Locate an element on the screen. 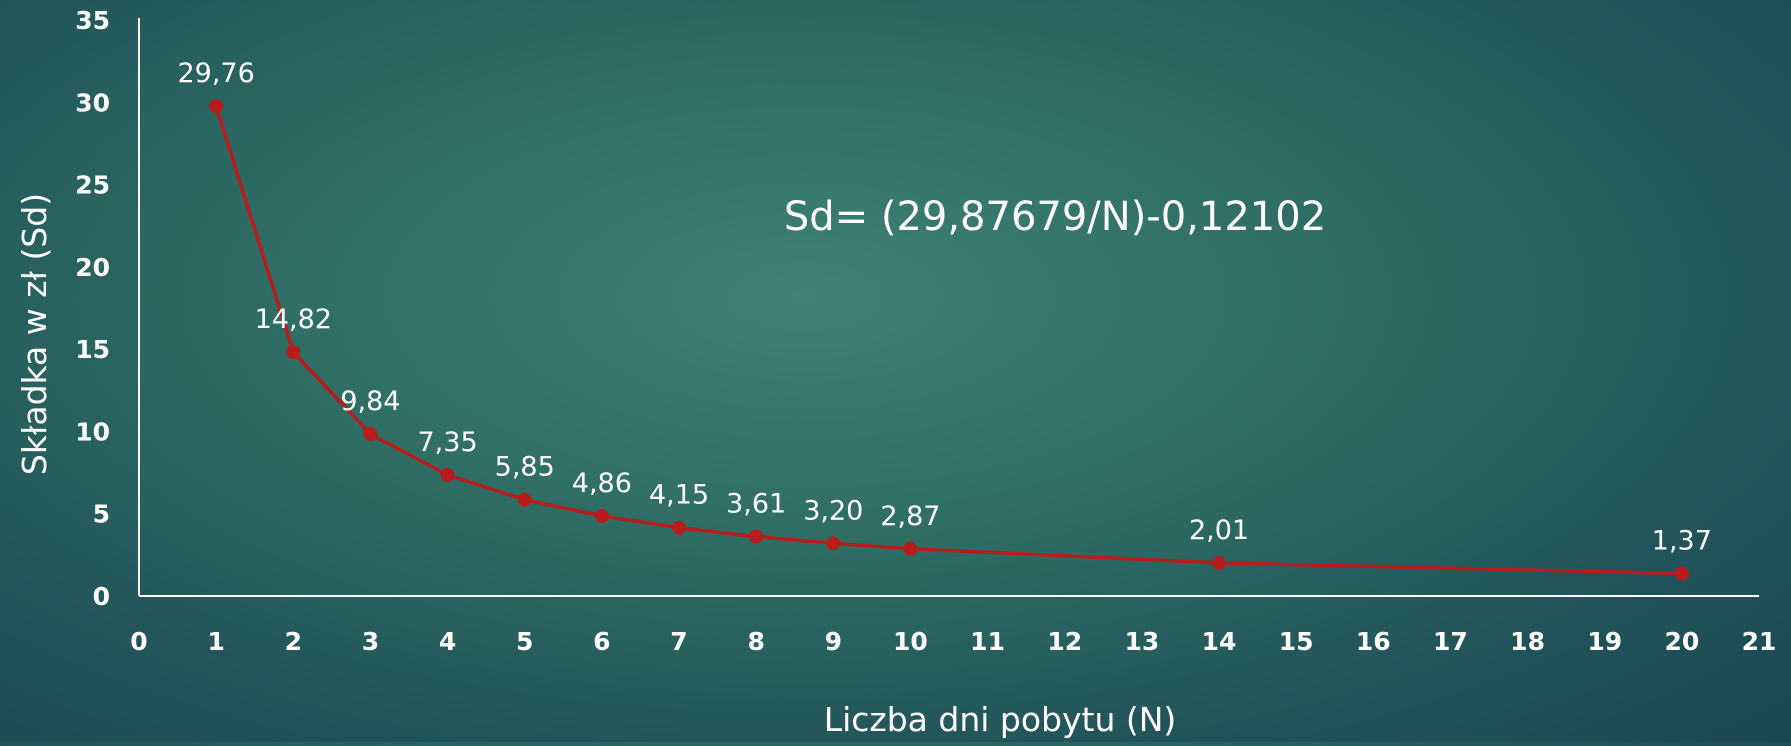  x-tick-label: 15 is located at coordinates (1296, 641).